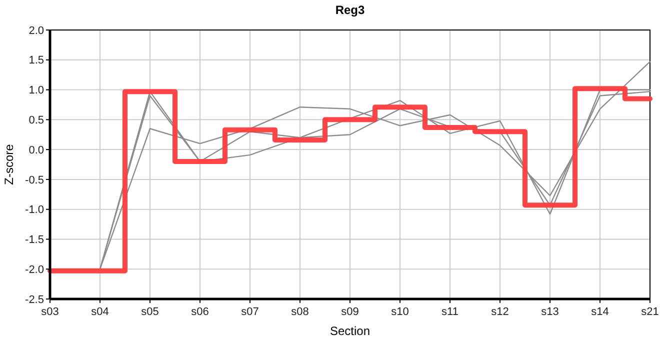  Describe the element at coordinates (36, 90) in the screenshot. I see `y-tick-label: 1.0` at that location.